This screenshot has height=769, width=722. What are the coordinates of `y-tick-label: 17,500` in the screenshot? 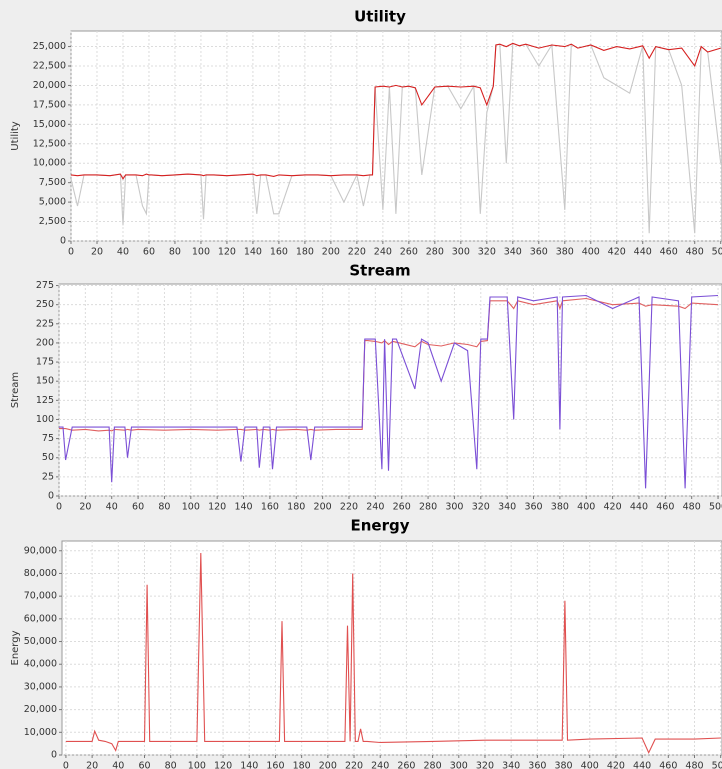 It's located at (49, 104).